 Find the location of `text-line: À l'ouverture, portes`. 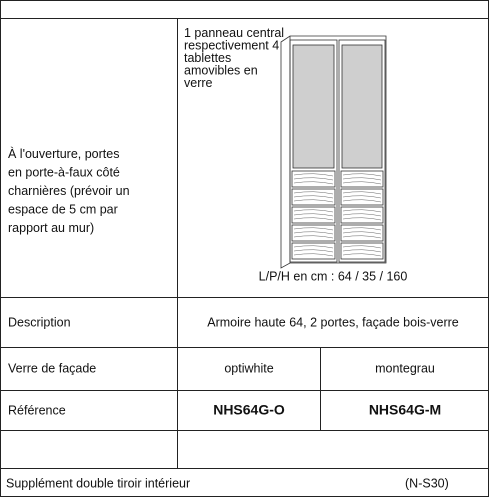

text-line: À l'ouverture, portes is located at coordinates (63, 153).